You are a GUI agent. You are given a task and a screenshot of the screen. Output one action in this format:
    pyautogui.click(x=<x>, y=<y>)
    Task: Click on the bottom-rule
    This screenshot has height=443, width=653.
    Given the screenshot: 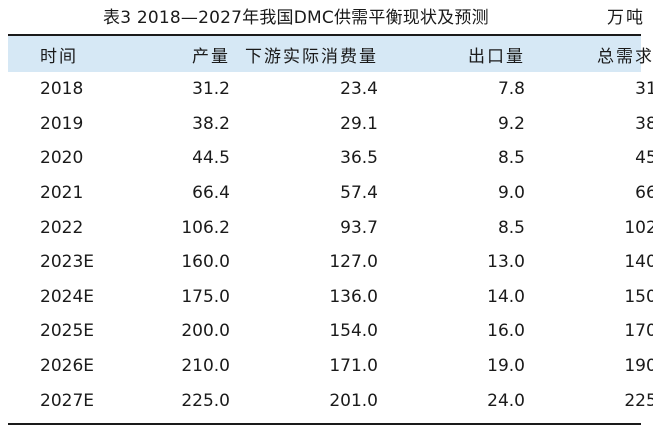 What is the action you would take?
    pyautogui.click(x=324, y=424)
    